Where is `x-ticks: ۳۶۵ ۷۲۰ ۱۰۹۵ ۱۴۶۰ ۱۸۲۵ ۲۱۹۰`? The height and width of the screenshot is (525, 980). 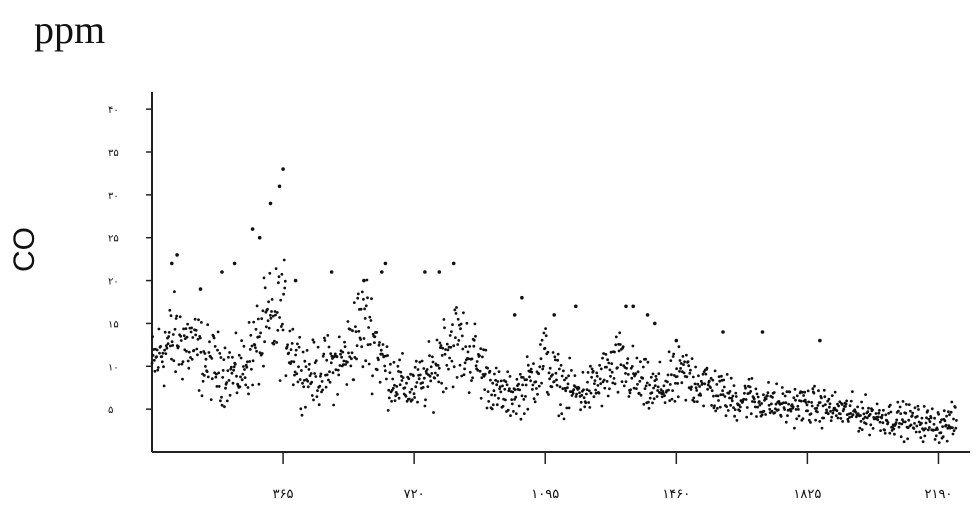 x-ticks: ۳۶۵ ۷۲۰ ۱۰۹۵ ۱۴۶۰ ۱۸۲۵ ۲۱۹۰ is located at coordinates (612, 477).